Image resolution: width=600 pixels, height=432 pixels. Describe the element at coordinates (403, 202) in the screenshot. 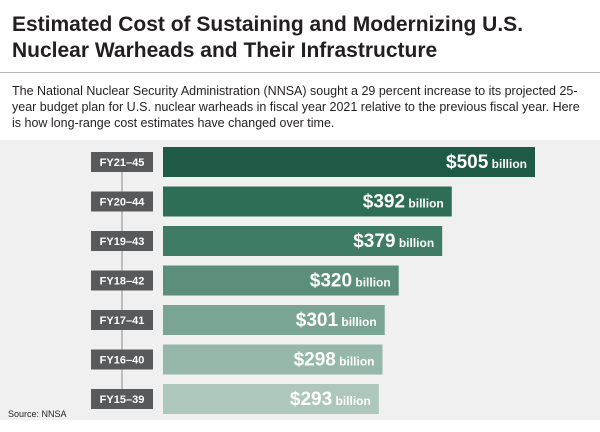

I see `data-label: $392 billion` at that location.